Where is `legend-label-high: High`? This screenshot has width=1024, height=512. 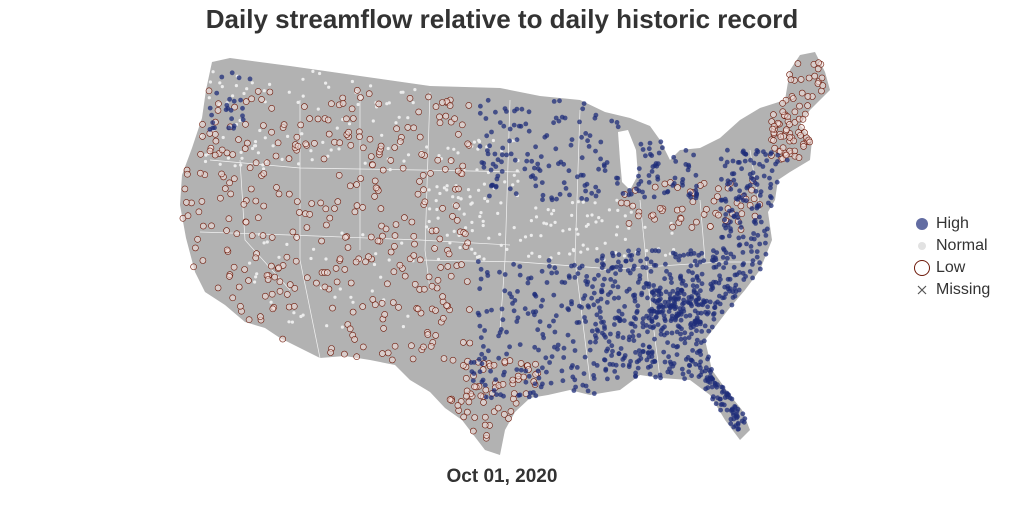 legend-label-high: High is located at coordinates (952, 223).